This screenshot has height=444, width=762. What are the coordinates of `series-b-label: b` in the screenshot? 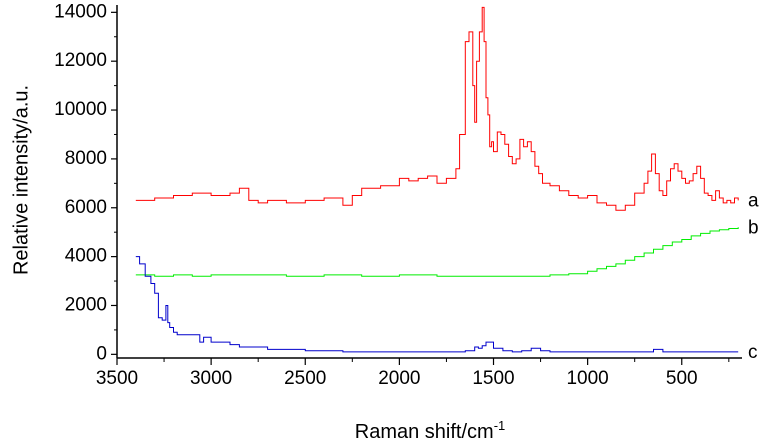 It's located at (753, 227).